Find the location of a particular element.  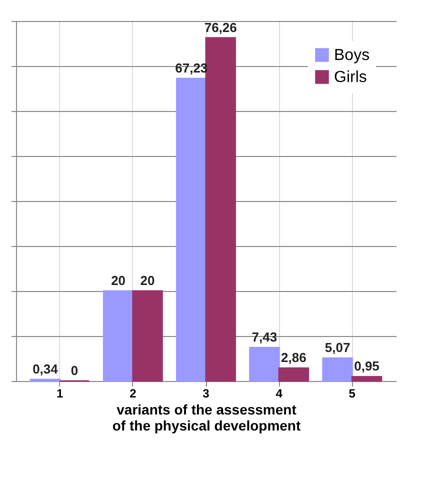

data-label: 7,43 is located at coordinates (265, 337).